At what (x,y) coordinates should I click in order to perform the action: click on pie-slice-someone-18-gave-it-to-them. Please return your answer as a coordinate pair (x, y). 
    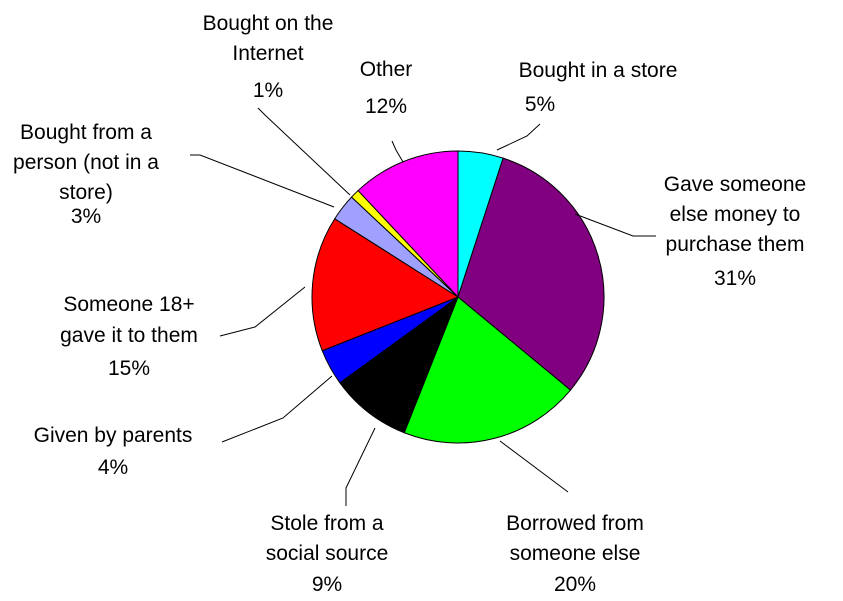
    Looking at the image, I should click on (385, 285).